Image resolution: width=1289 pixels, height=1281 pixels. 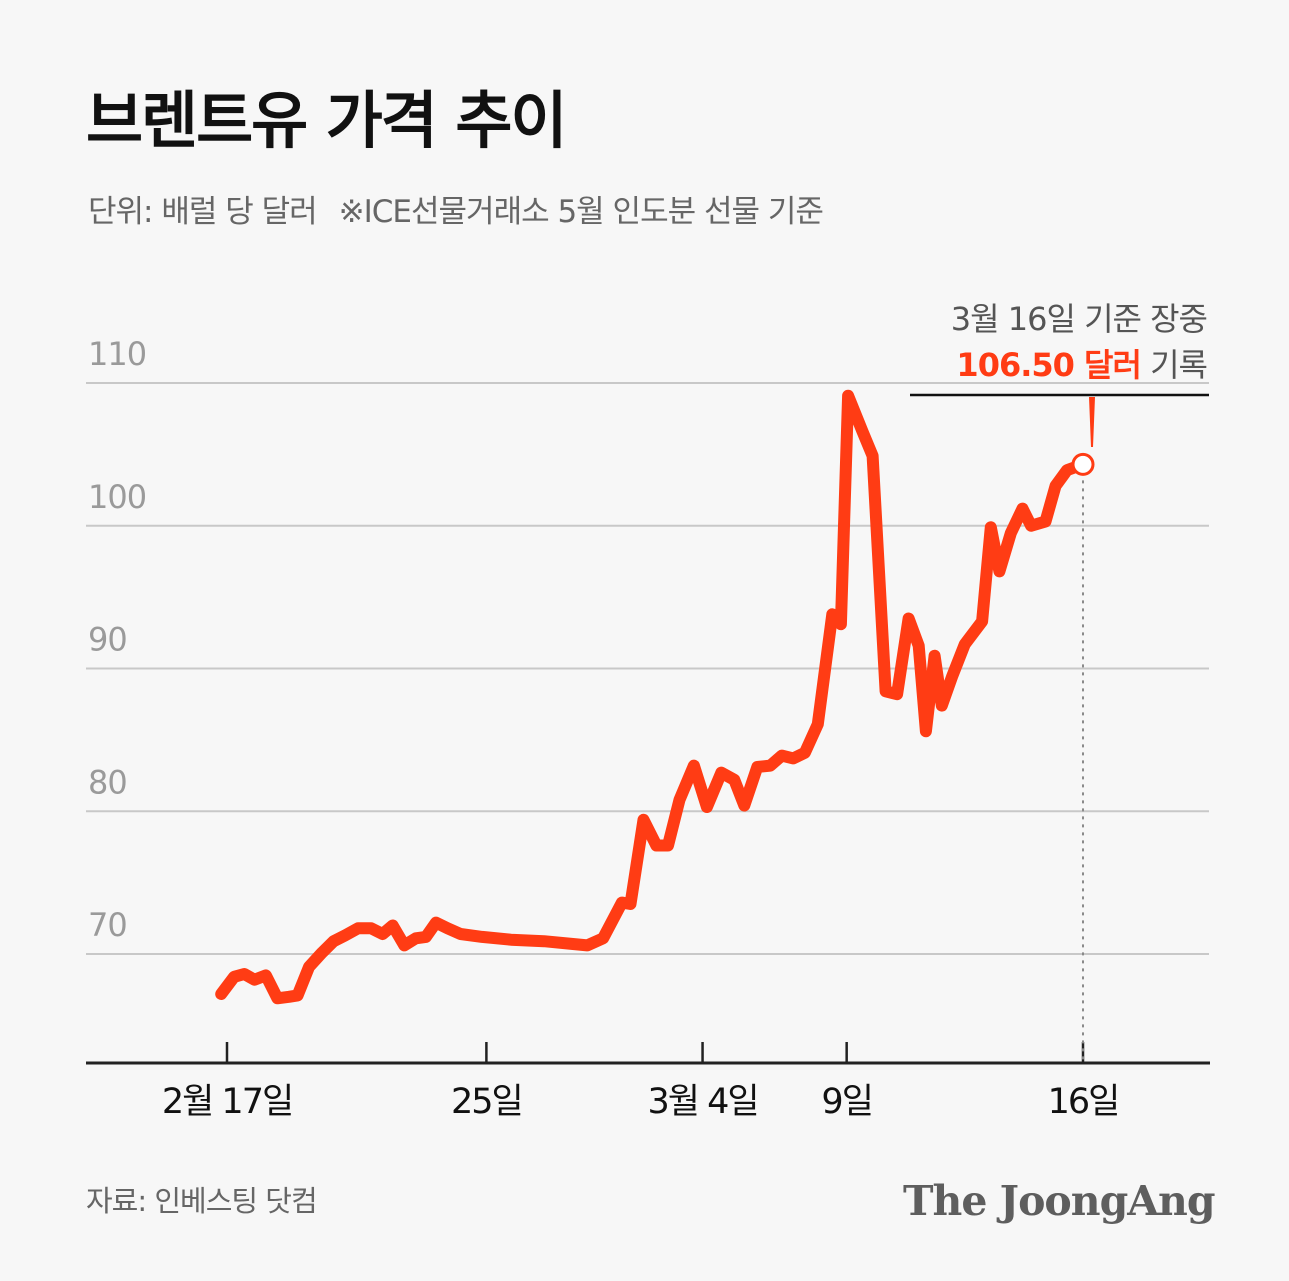 I want to click on unit-label: 단위: 배럴 당 달러, so click(x=203, y=212).